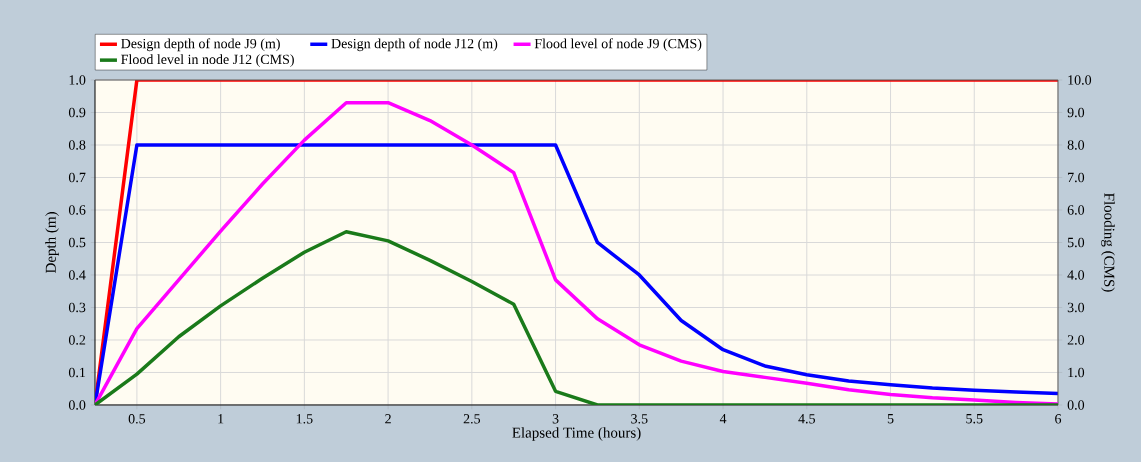 The width and height of the screenshot is (1141, 462). What do you see at coordinates (1076, 210) in the screenshot?
I see `y2-tick-label: 6.0` at bounding box center [1076, 210].